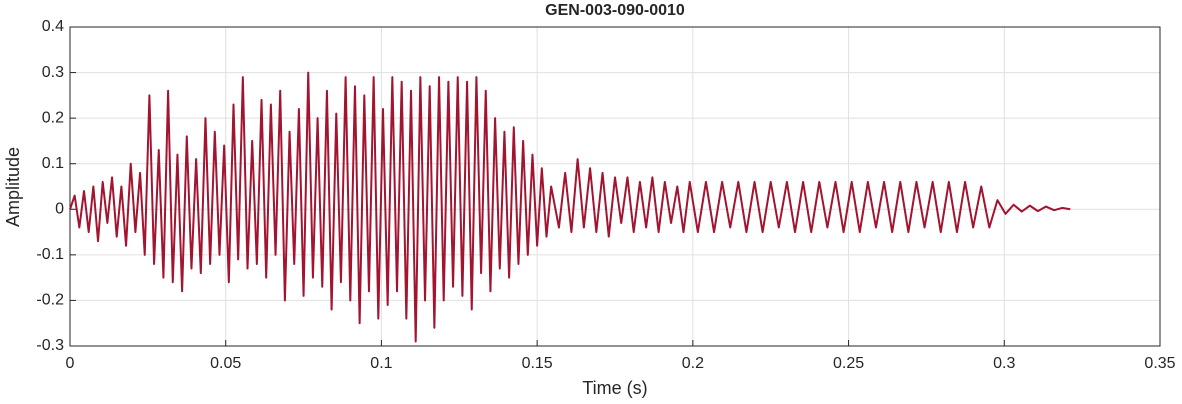 This screenshot has height=404, width=1182. What do you see at coordinates (50, 254) in the screenshot?
I see `y-tick-label: -0.1` at bounding box center [50, 254].